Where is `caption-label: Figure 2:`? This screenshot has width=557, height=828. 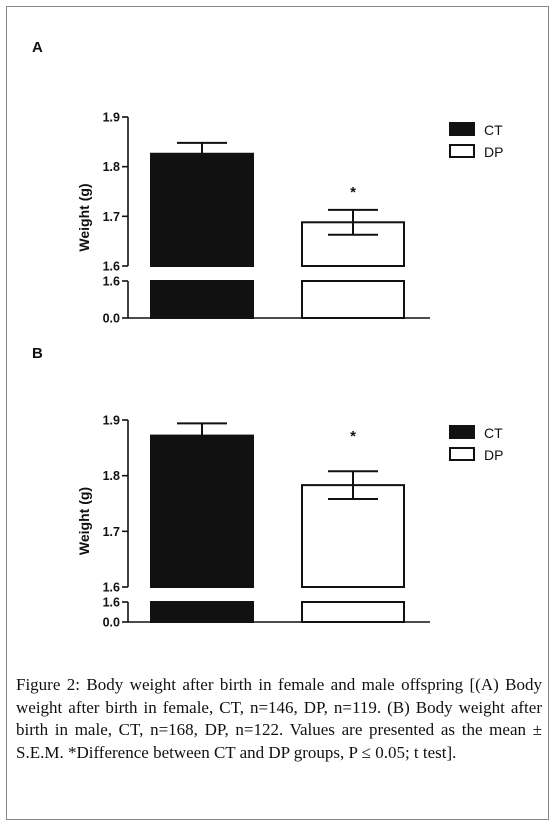 caption-label: Figure 2: is located at coordinates (48, 684).